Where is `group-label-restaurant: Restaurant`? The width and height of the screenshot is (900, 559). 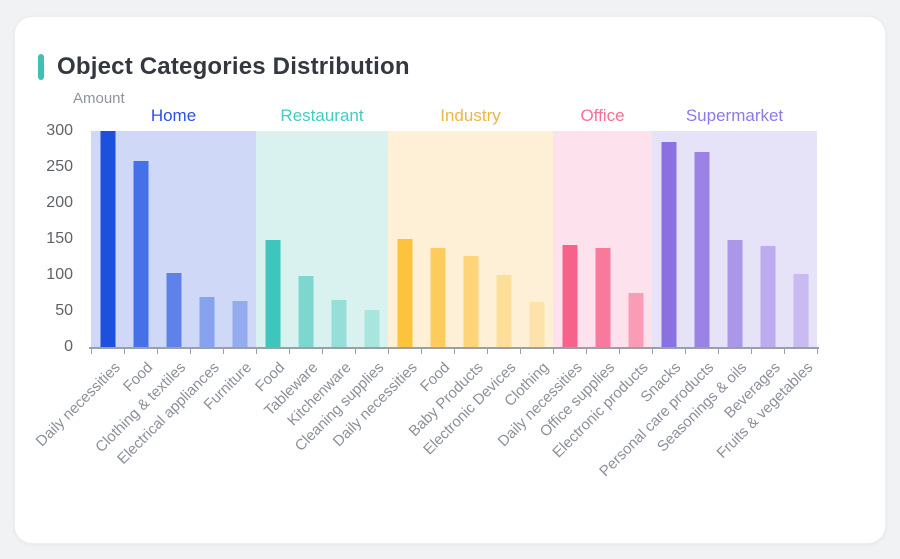 group-label-restaurant: Restaurant is located at coordinates (322, 115).